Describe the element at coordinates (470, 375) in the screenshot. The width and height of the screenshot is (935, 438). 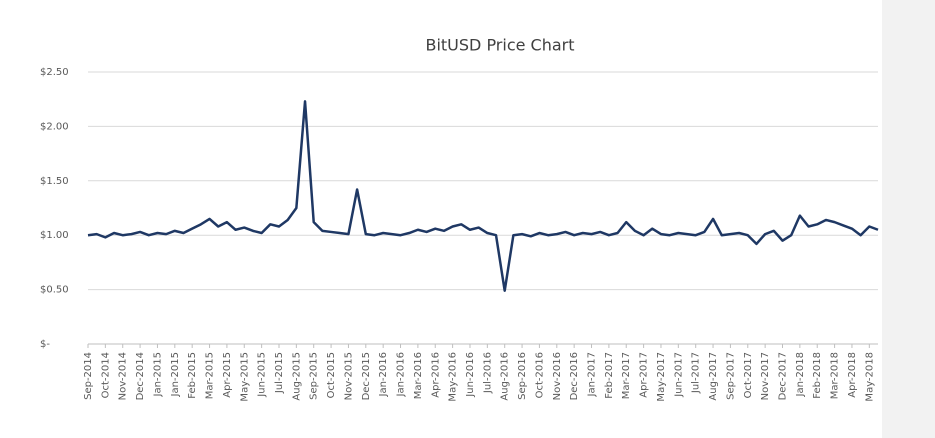
I see `x-tick-label: Jun-2016` at that location.